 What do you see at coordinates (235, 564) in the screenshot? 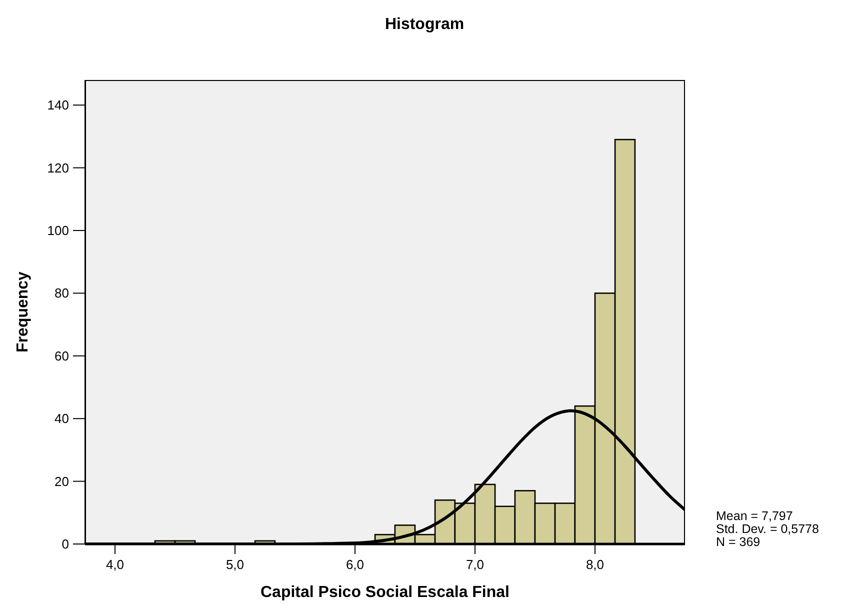
I see `x-tick-label: 5,0` at bounding box center [235, 564].